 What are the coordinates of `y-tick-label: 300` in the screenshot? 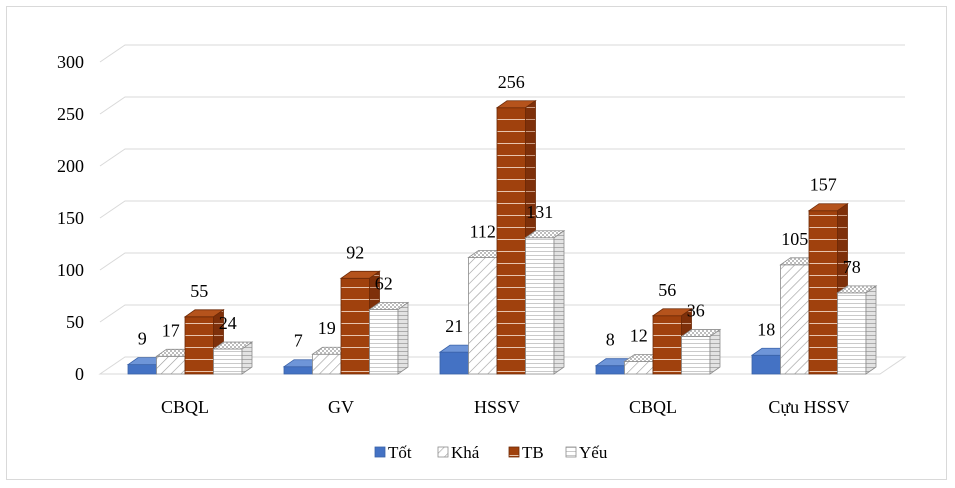 It's located at (70, 62).